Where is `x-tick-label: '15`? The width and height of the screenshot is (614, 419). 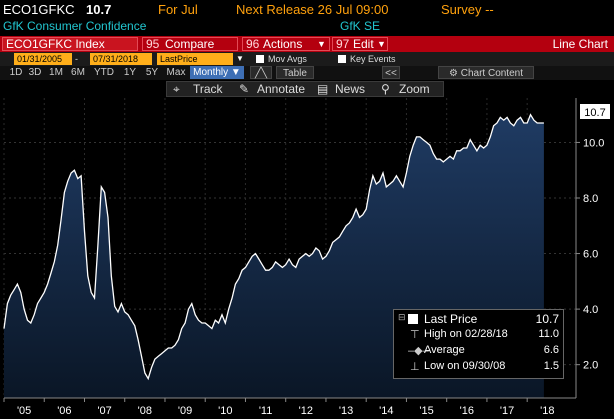 x-tick-label: '15 is located at coordinates (426, 411).